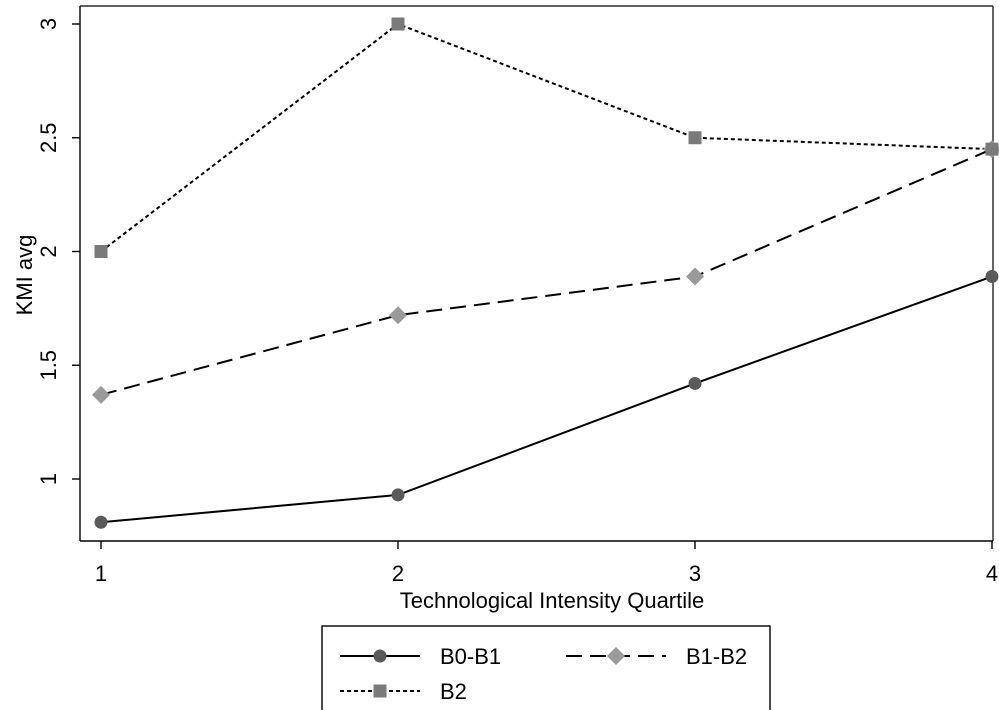  What do you see at coordinates (552, 600) in the screenshot?
I see `x-axis-title: Technological Intensity Quartile` at bounding box center [552, 600].